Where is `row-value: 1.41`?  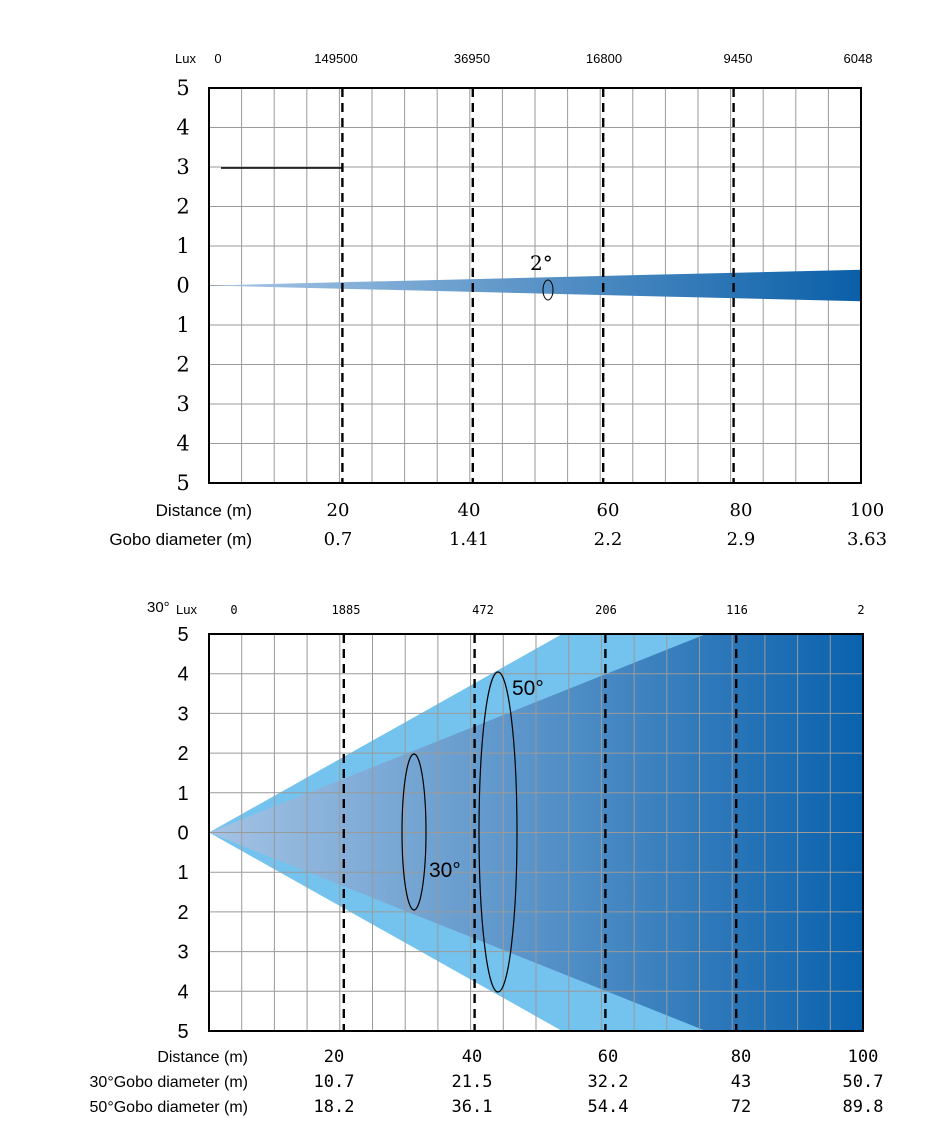 row-value: 1.41 is located at coordinates (469, 539).